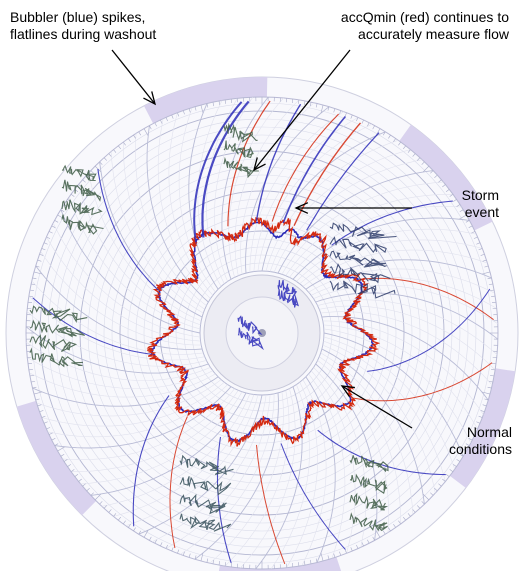  Describe the element at coordinates (480, 449) in the screenshot. I see `annotation-normal-line-2: conditions` at that location.